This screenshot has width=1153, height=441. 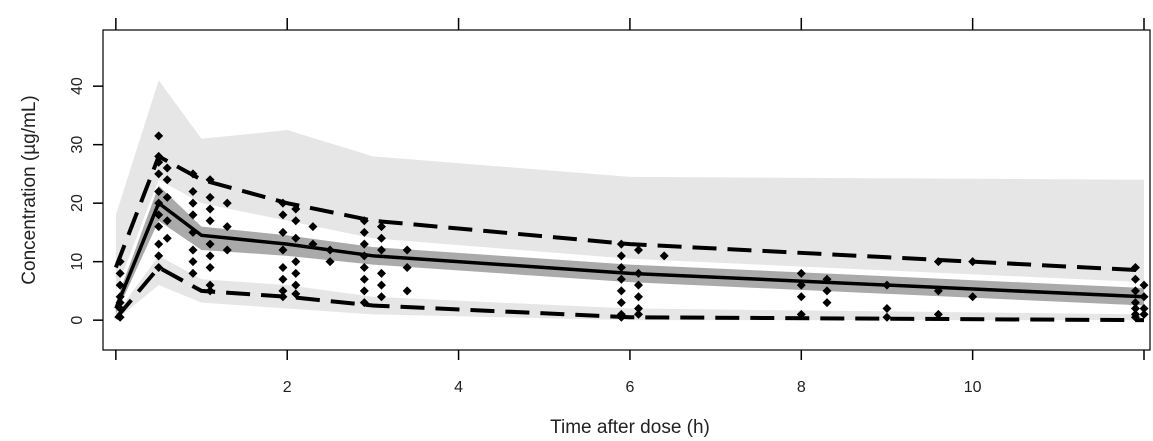 I want to click on y-tick-label: 40, so click(x=77, y=86).